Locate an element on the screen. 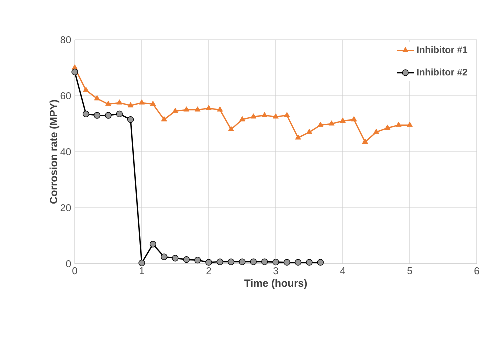 The height and width of the screenshot is (342, 493). x-tick-label: 0 is located at coordinates (75, 271).